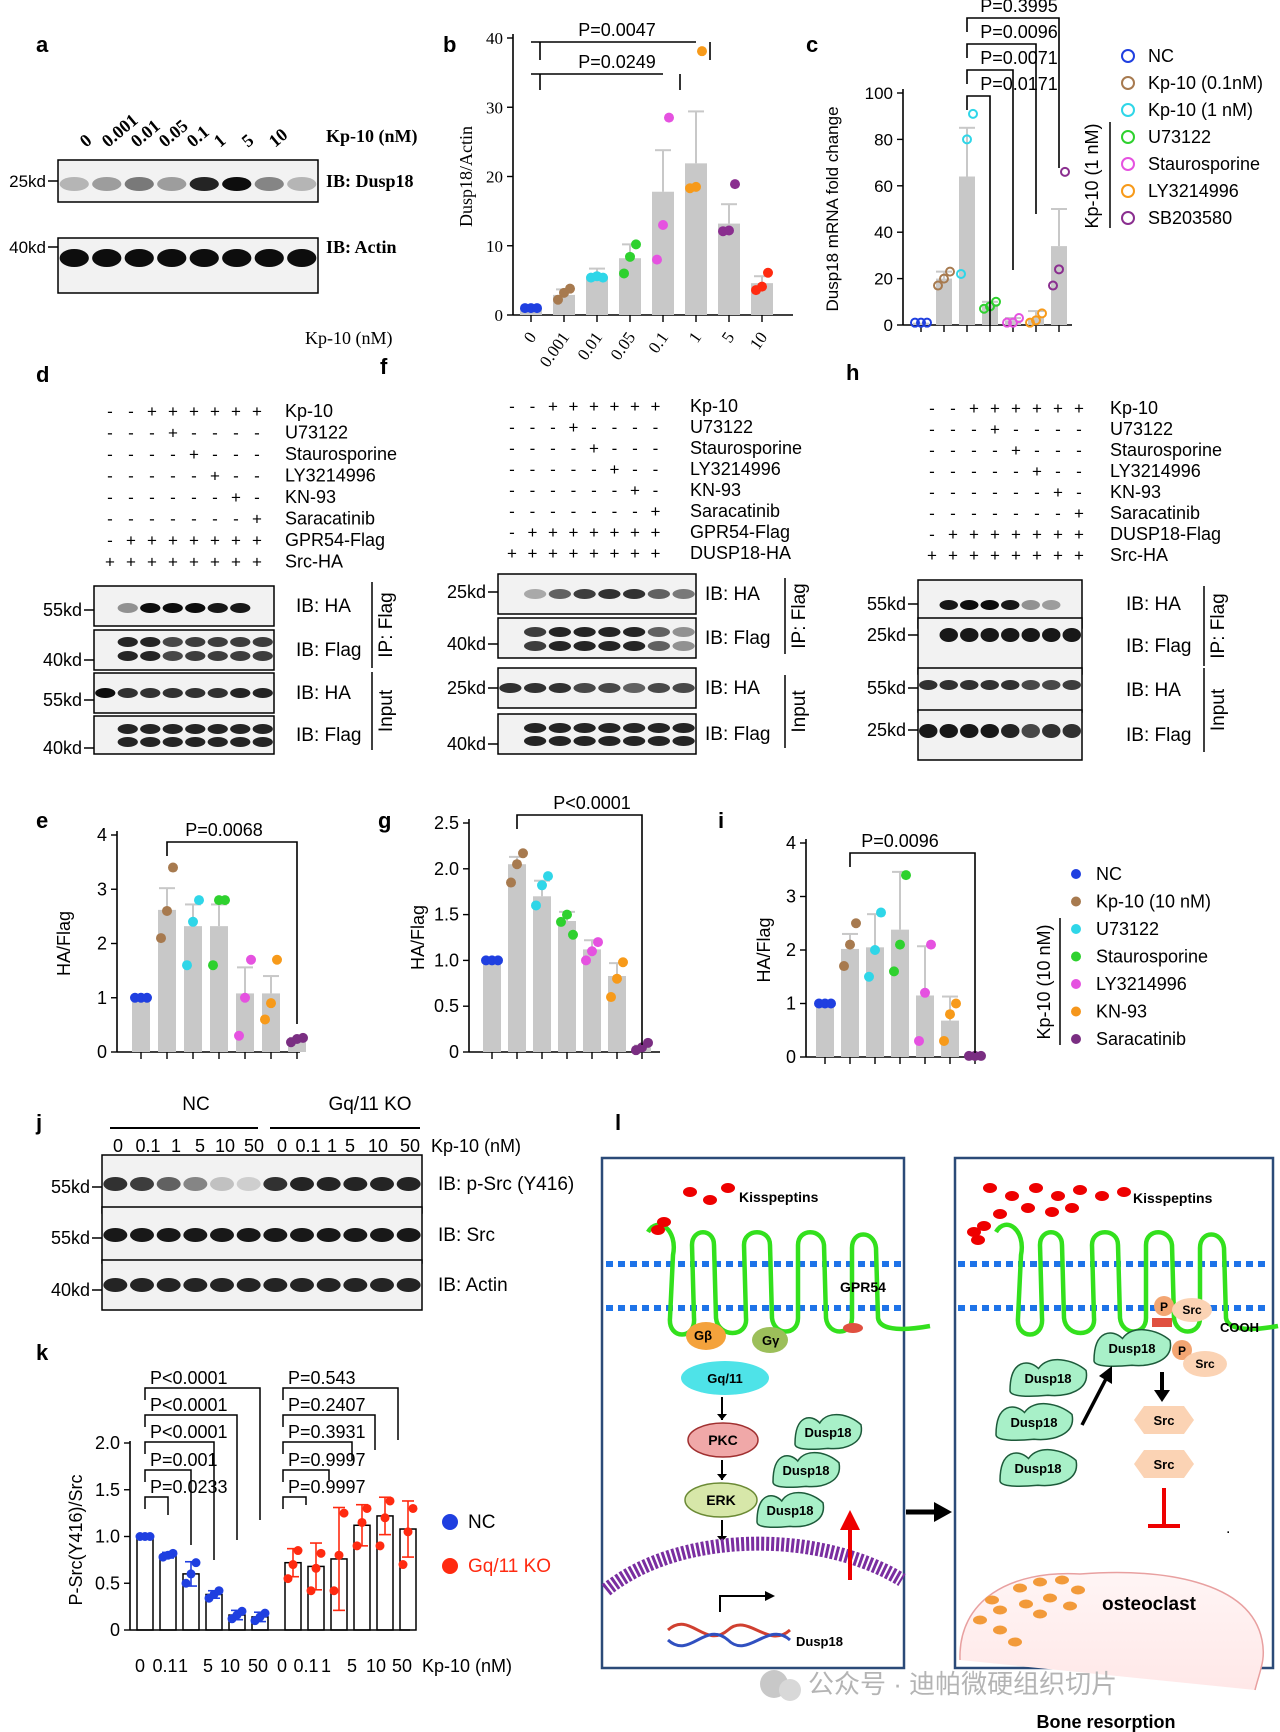 This screenshot has width=1280, height=1732. Describe the element at coordinates (1192, 1310) in the screenshot. I see `src-small-shape` at that location.